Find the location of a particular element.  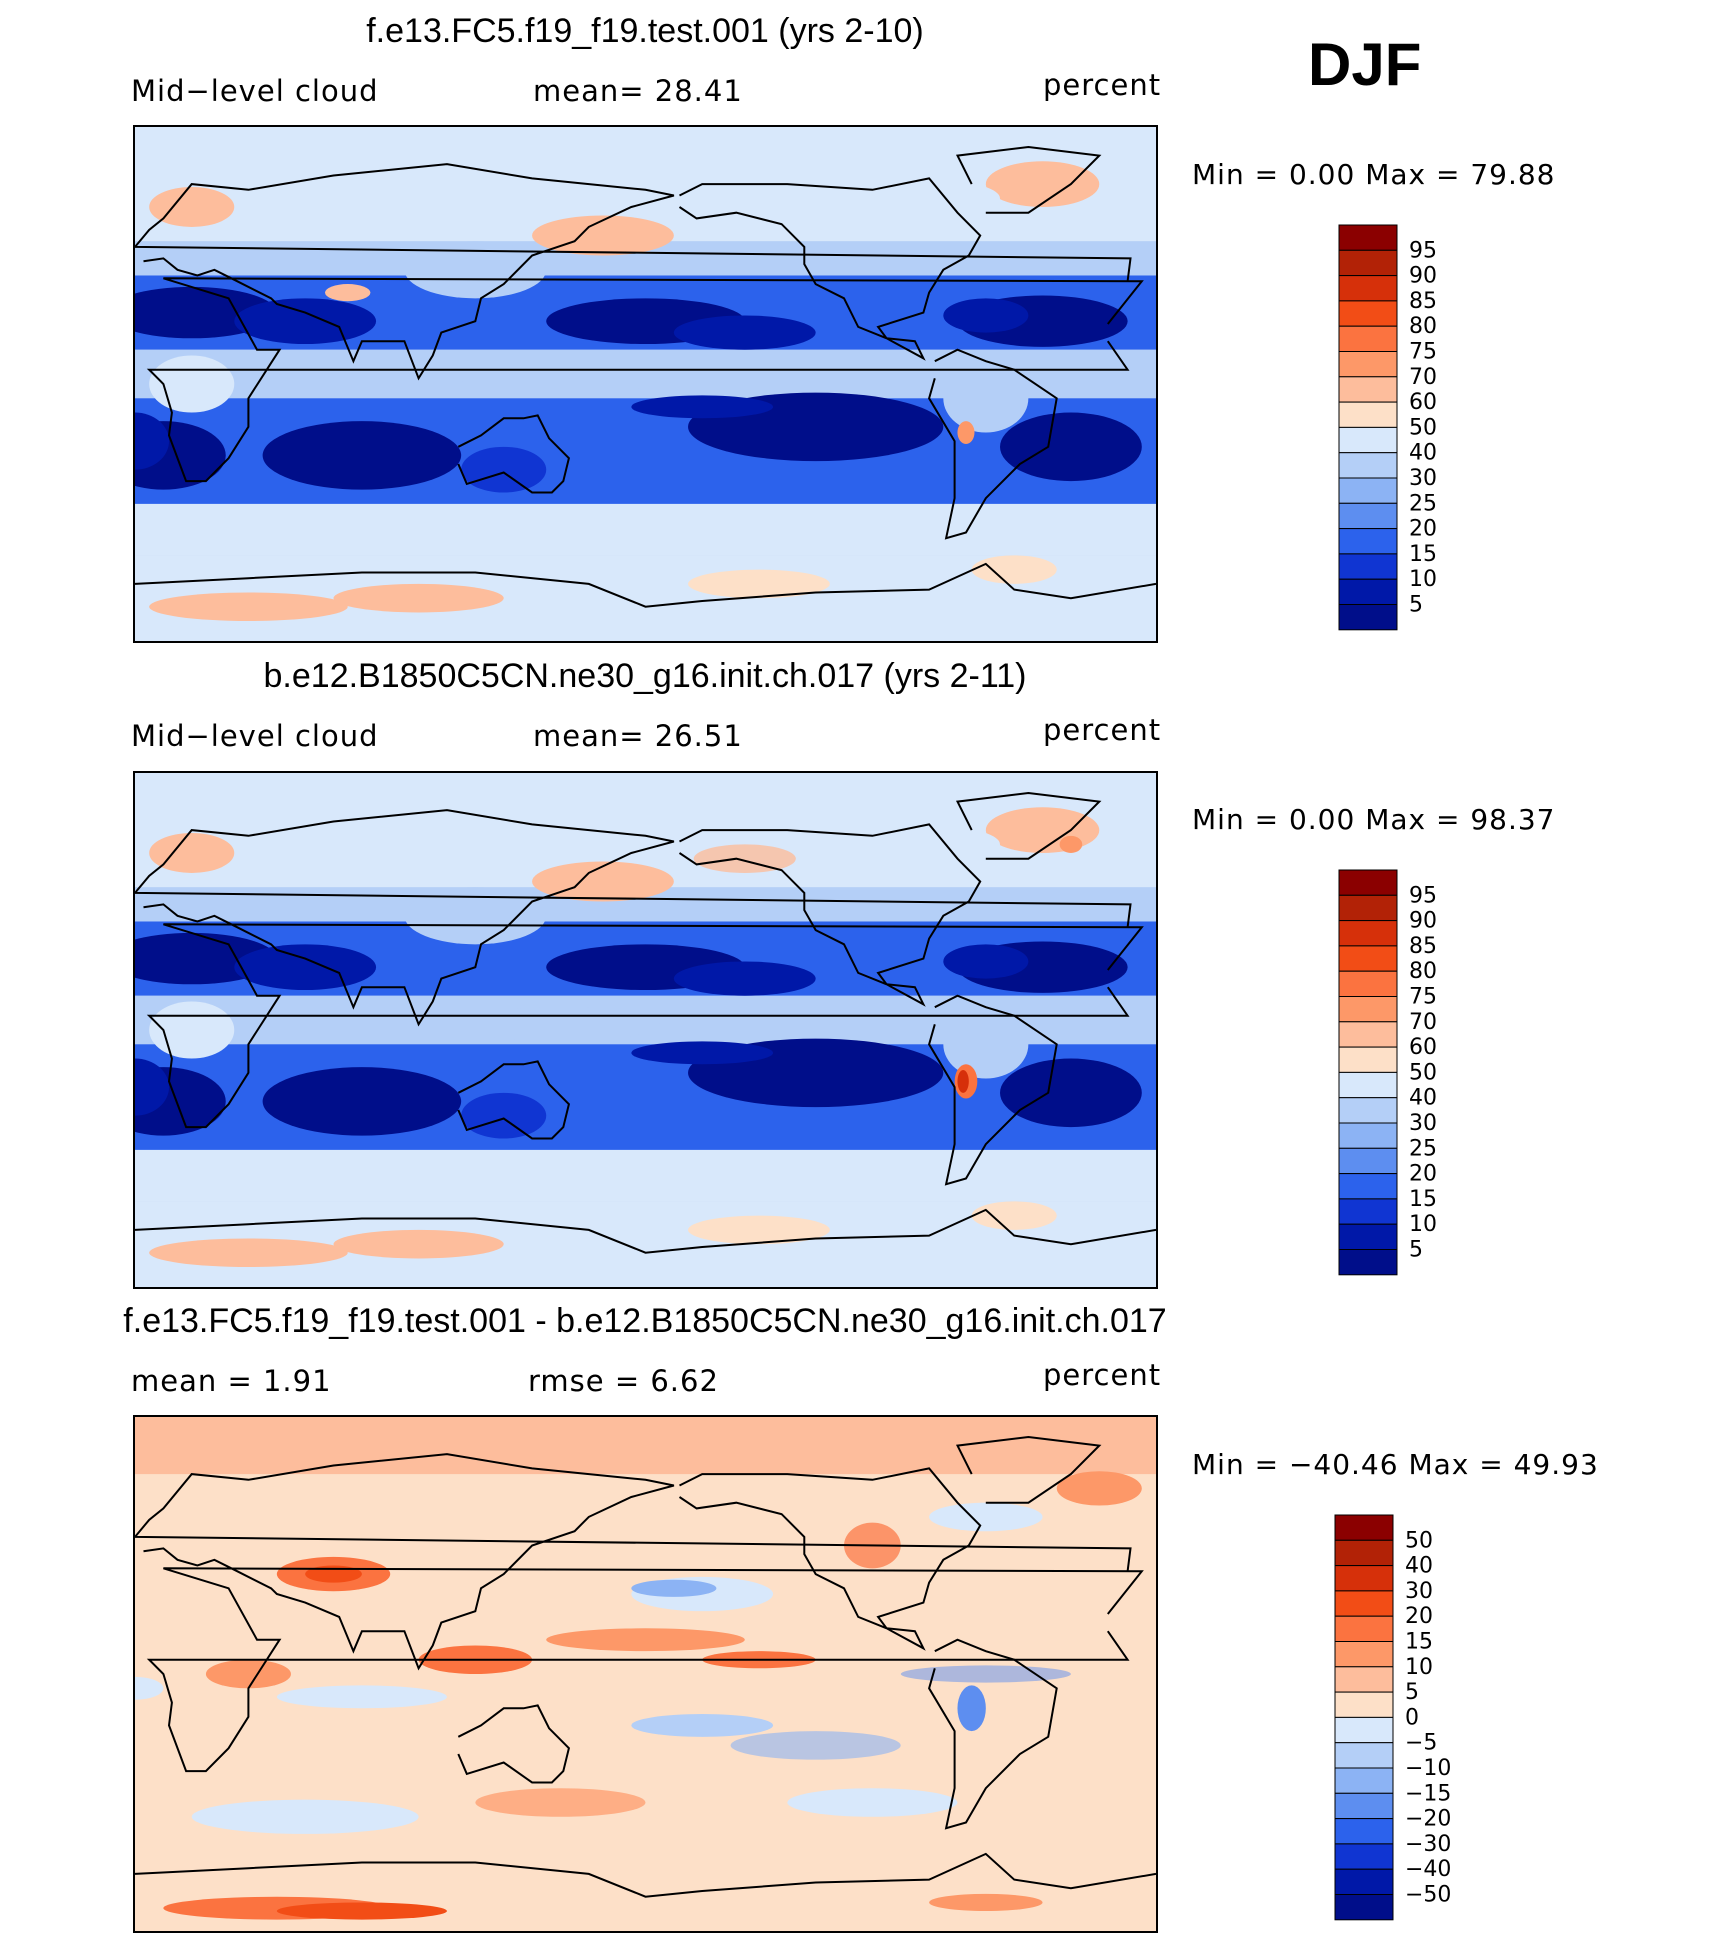

panel-1-variable-label: Mid−level cloud is located at coordinates (255, 91).